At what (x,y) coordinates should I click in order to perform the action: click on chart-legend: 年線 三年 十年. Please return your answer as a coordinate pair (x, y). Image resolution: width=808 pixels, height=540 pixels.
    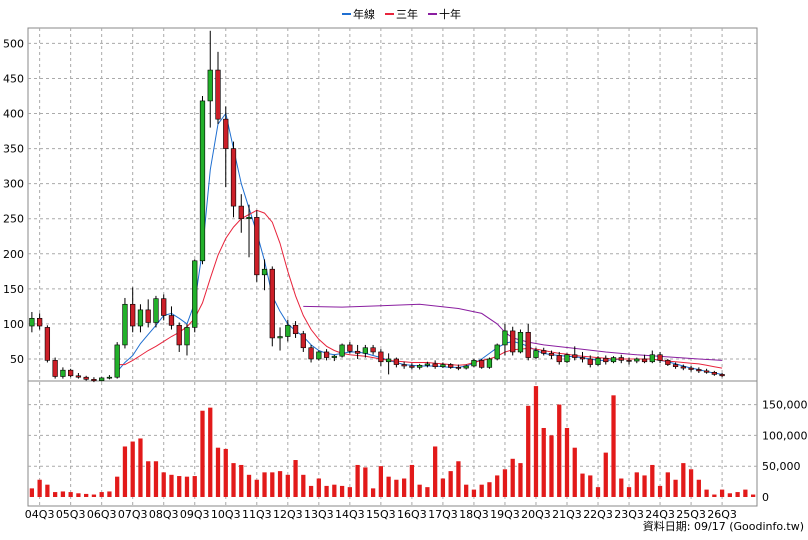
    Looking at the image, I should click on (401, 14).